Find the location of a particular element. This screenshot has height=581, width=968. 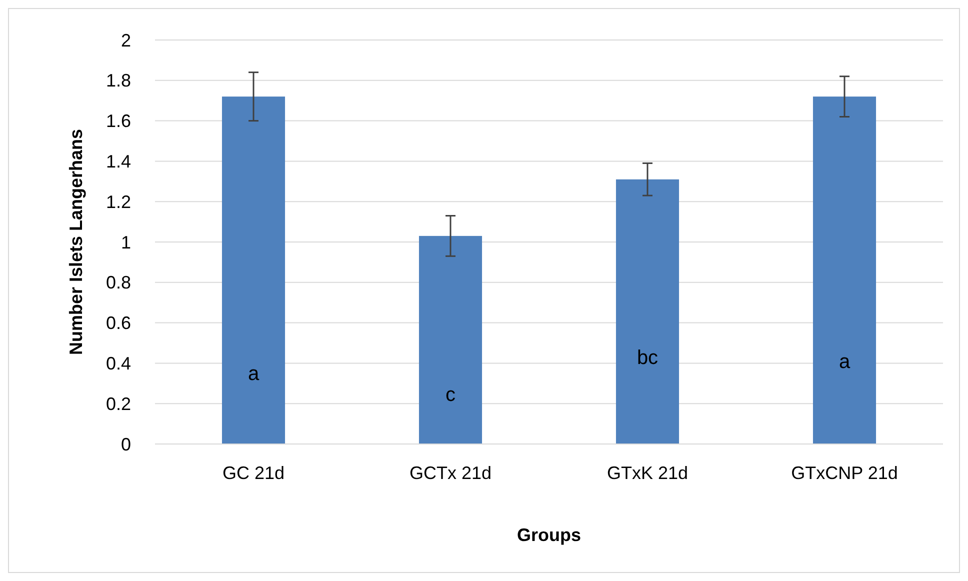

y-tick-label: 1.2 is located at coordinates (118, 202).